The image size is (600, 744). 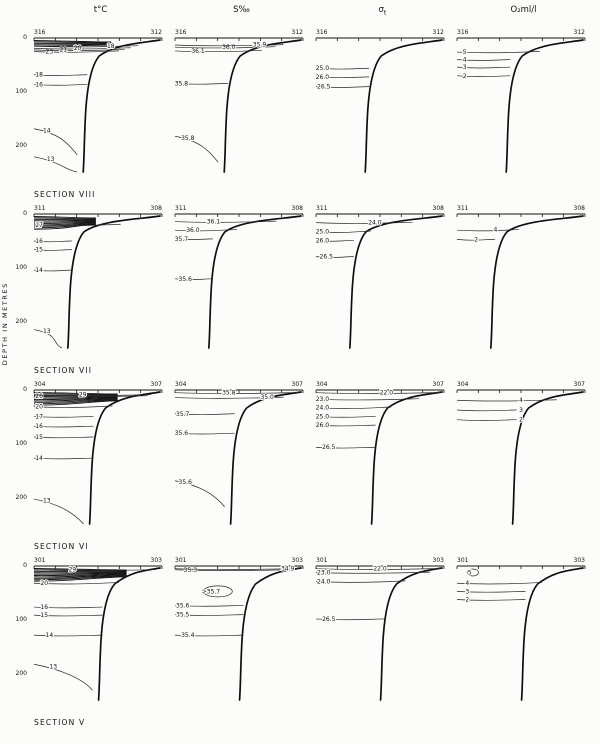 I want to click on section-plot: 316 312 543 2, so click(x=521, y=101).